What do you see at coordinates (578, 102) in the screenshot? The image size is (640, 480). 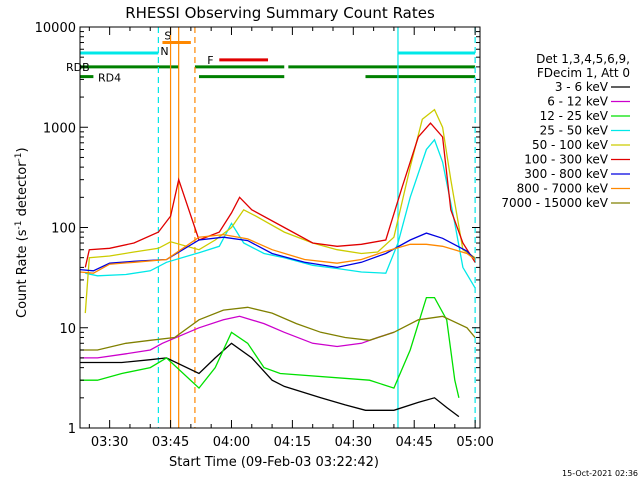 I see `legend-label-2: 6 - 12 keV` at bounding box center [578, 102].